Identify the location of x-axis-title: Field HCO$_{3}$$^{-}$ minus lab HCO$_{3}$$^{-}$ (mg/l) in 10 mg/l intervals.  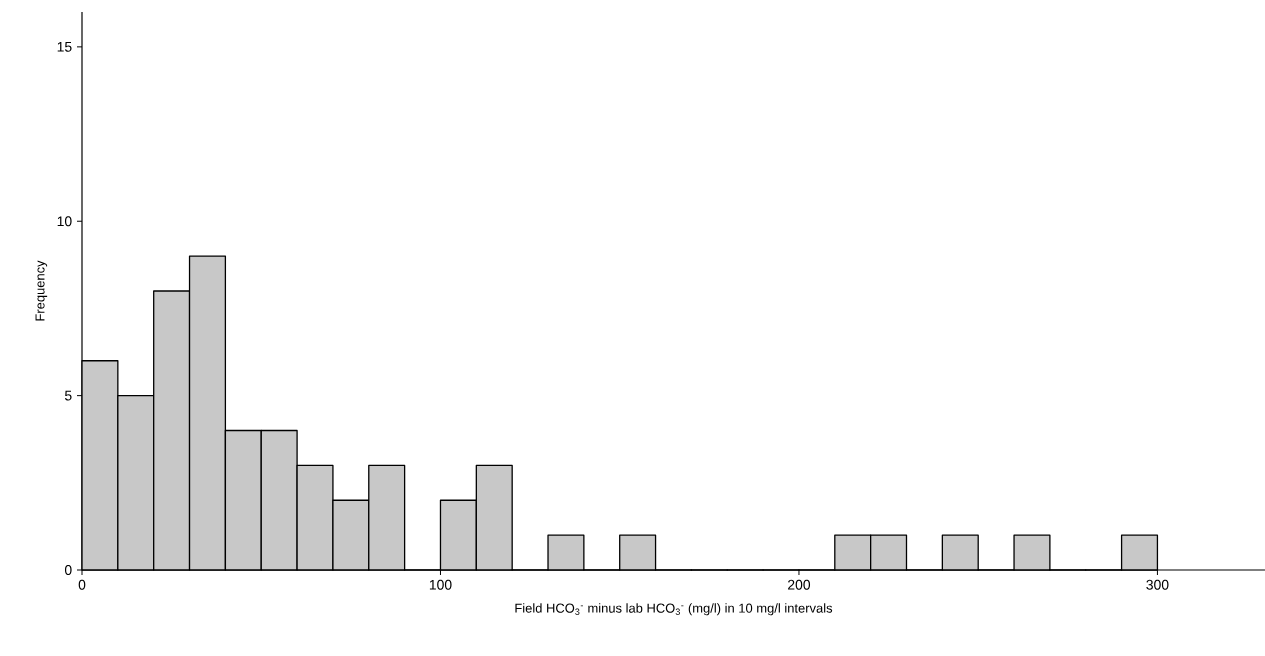
(674, 609).